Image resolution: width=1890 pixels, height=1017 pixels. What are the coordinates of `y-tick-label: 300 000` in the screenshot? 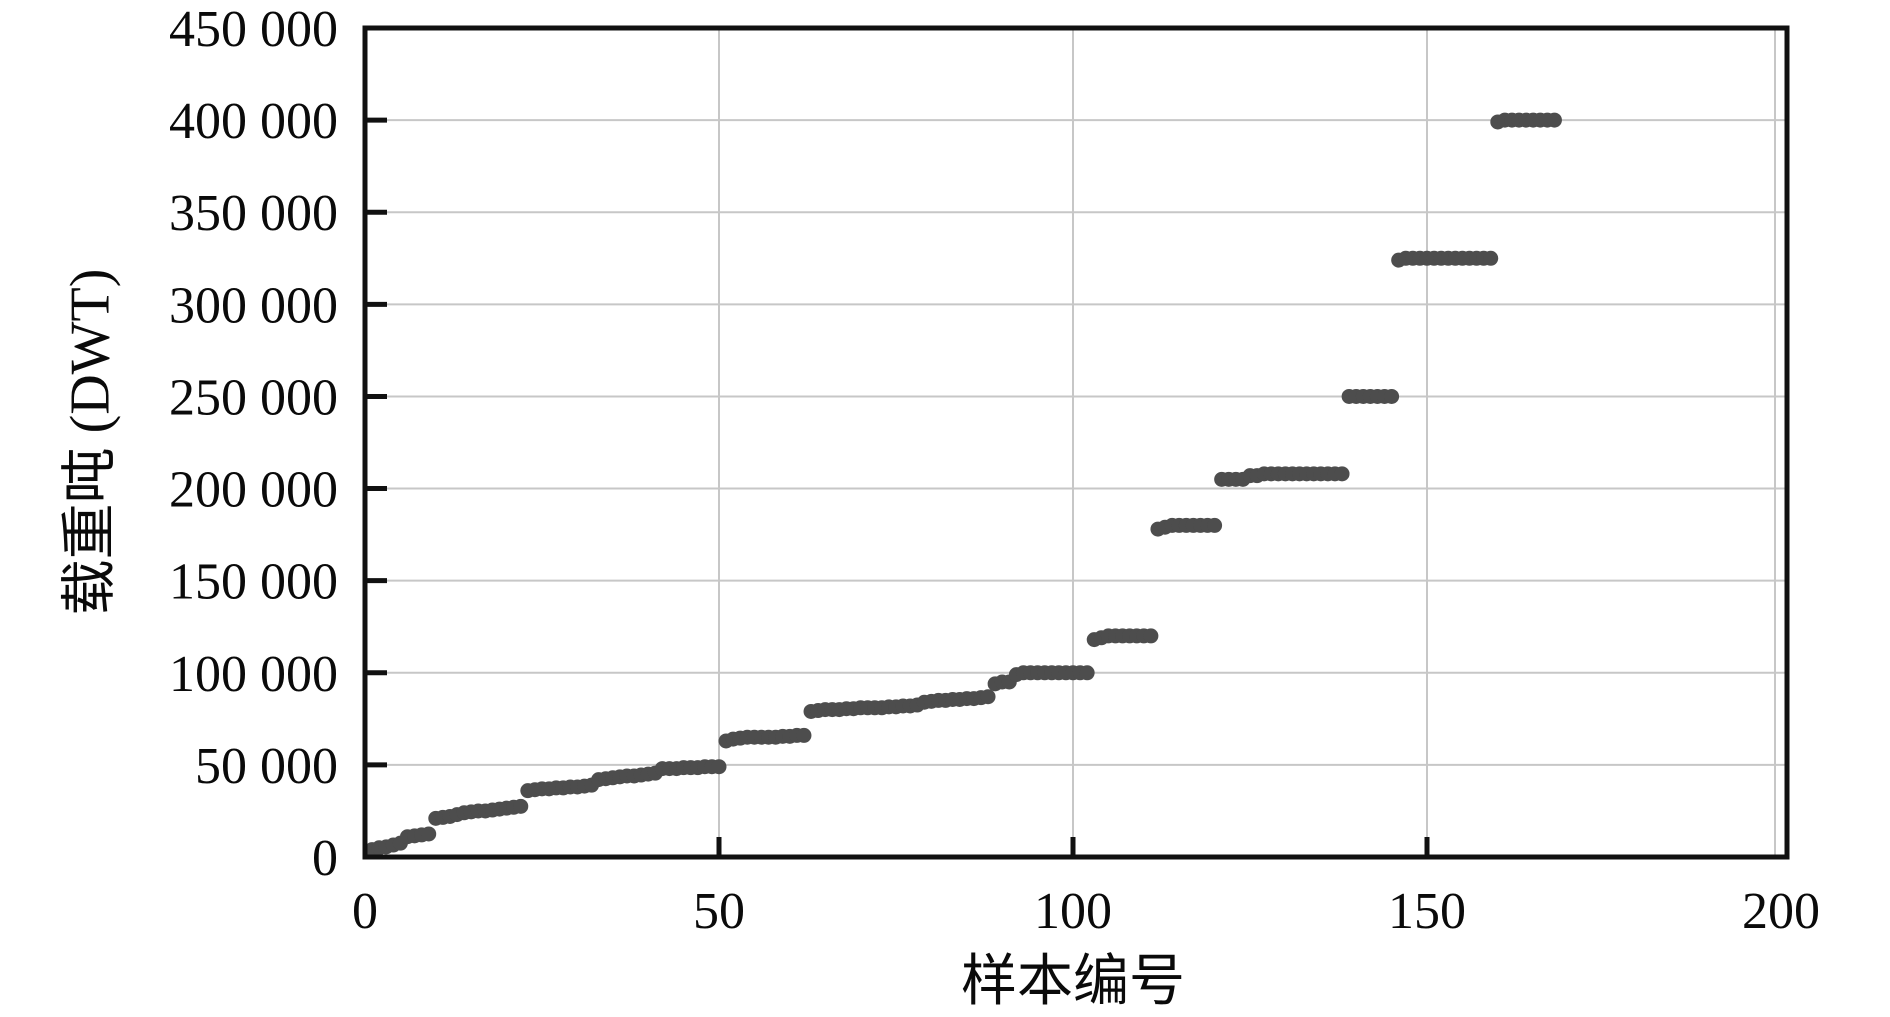 It's located at (253, 305).